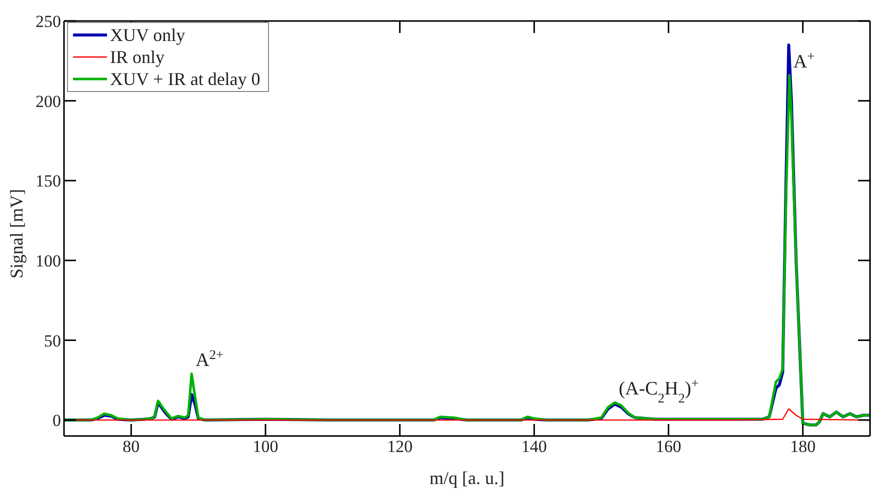 The height and width of the screenshot is (492, 871). I want to click on y-tick-label: 150, so click(48, 181).